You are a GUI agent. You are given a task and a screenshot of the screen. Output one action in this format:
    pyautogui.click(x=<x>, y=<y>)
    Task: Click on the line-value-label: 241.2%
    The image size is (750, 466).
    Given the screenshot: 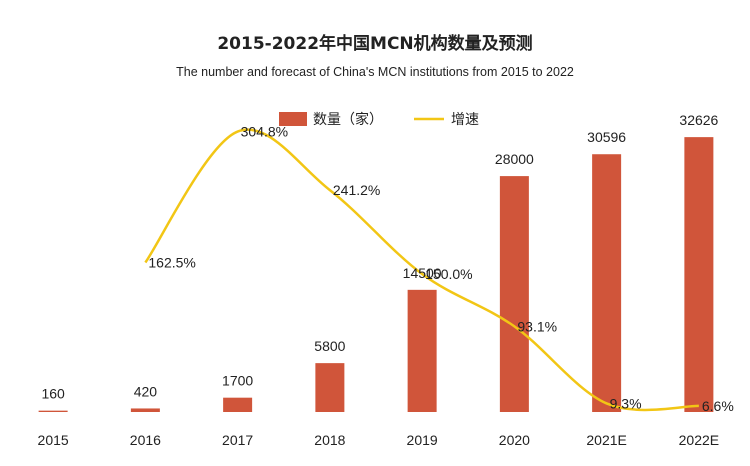 What is the action you would take?
    pyautogui.click(x=356, y=190)
    